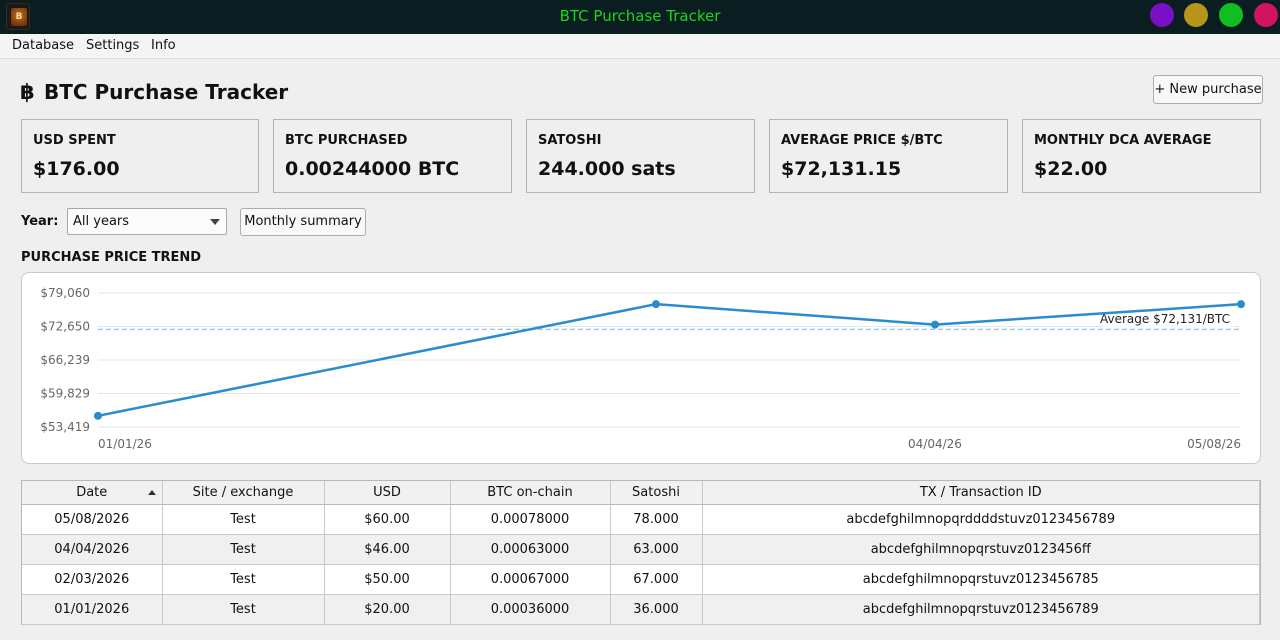 This screenshot has height=640, width=1280. Describe the element at coordinates (530, 493) in the screenshot. I see `column-header-btc: BTC on-chain` at that location.